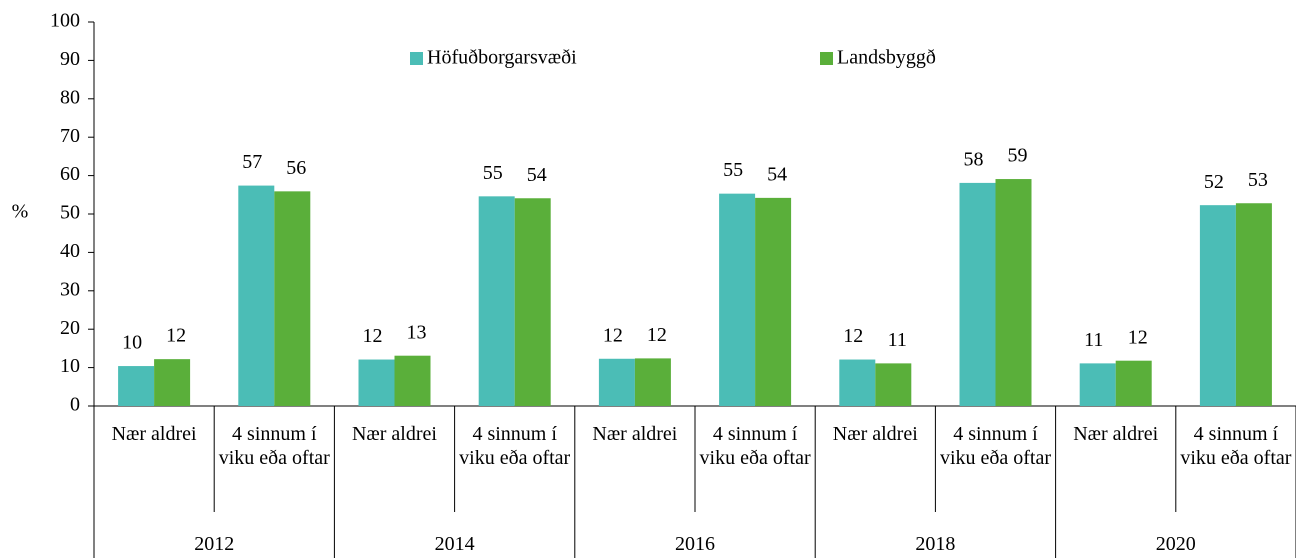 Image resolution: width=1296 pixels, height=558 pixels. I want to click on y-tick-label: 30, so click(70, 289).